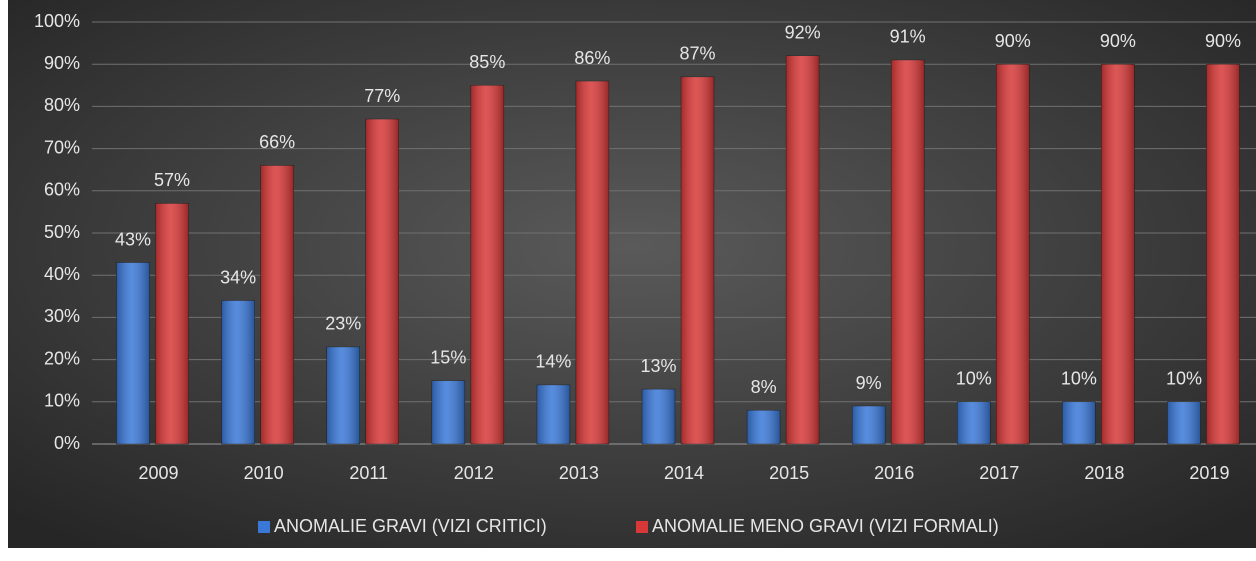  Describe the element at coordinates (62, 358) in the screenshot. I see `y-tick-label: 20%` at that location.